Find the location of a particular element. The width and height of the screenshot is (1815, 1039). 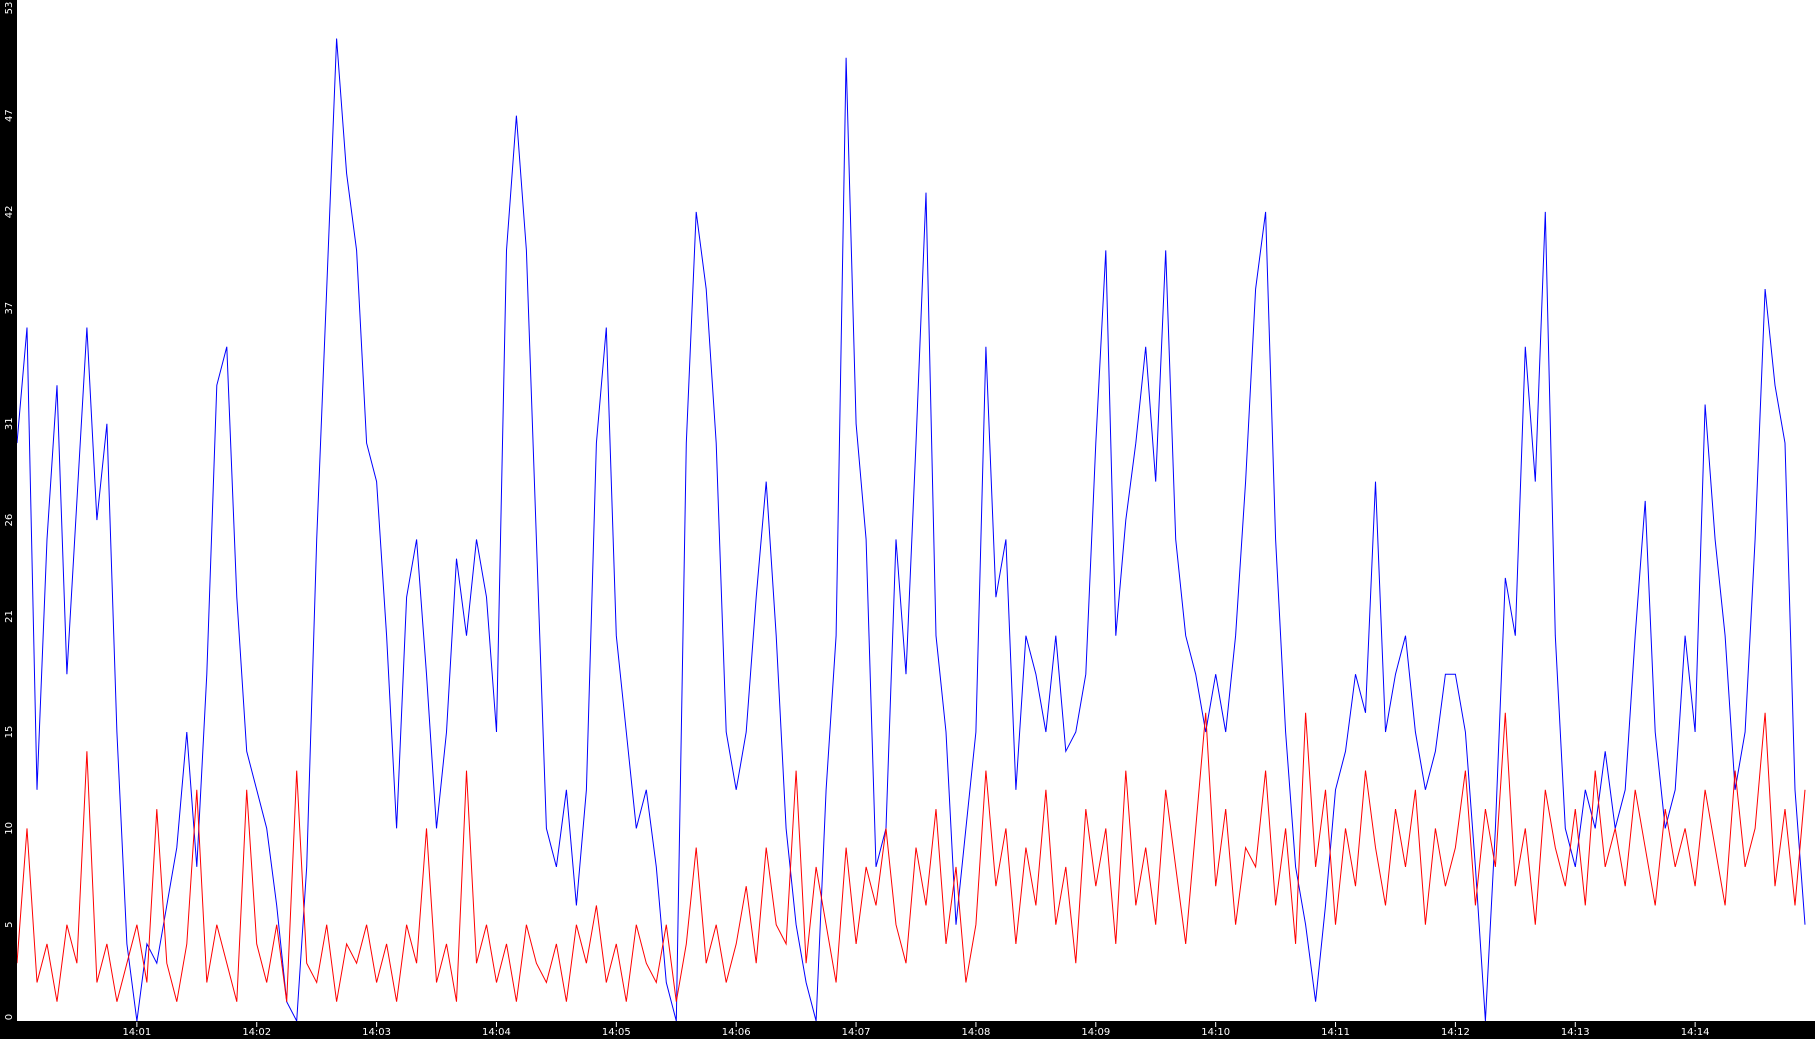

x-tick-label: 14:03 is located at coordinates (376, 1032).